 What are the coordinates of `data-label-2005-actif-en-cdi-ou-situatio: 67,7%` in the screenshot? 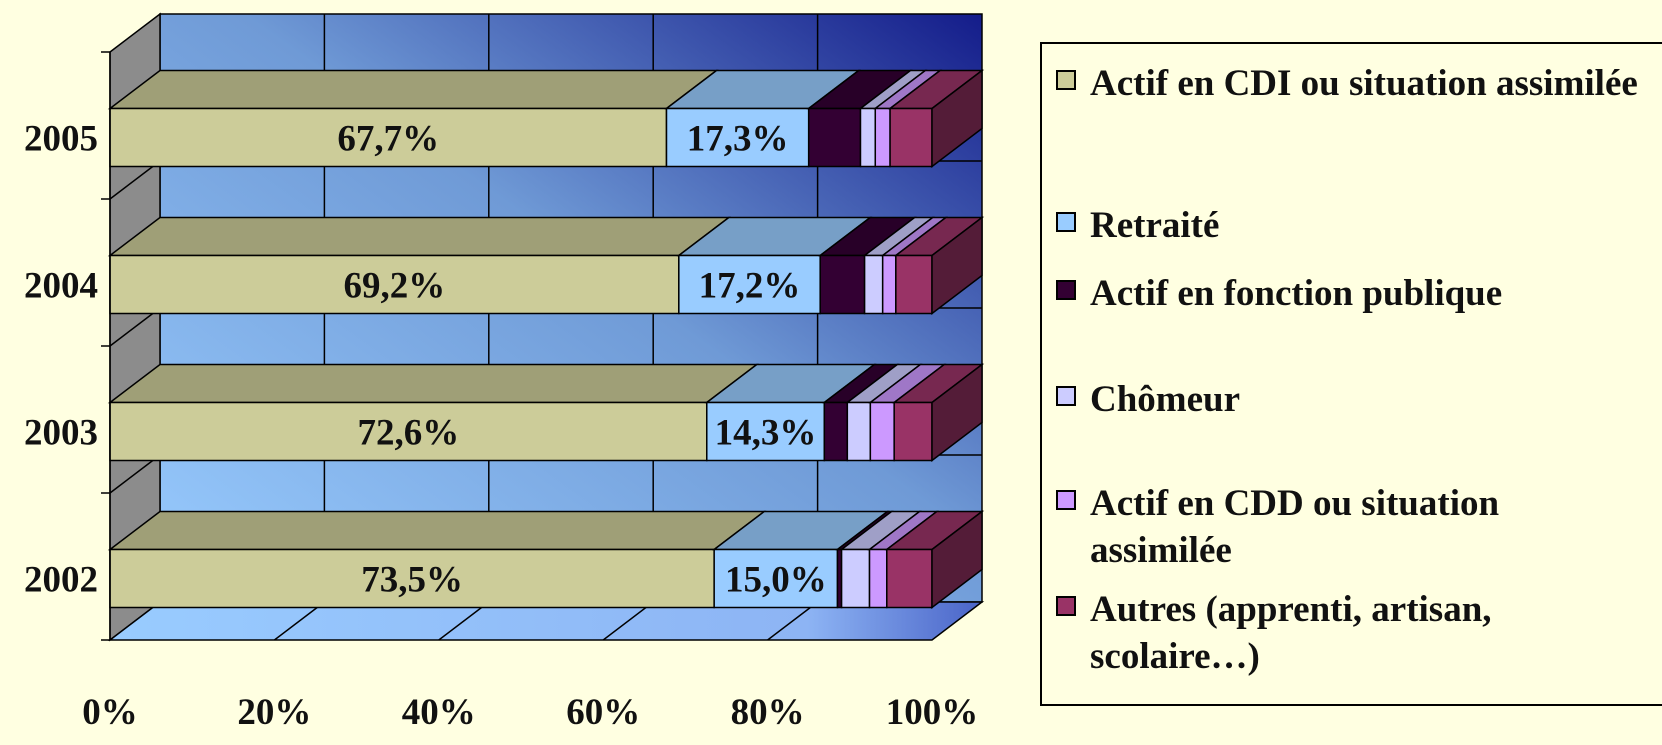 It's located at (388, 139).